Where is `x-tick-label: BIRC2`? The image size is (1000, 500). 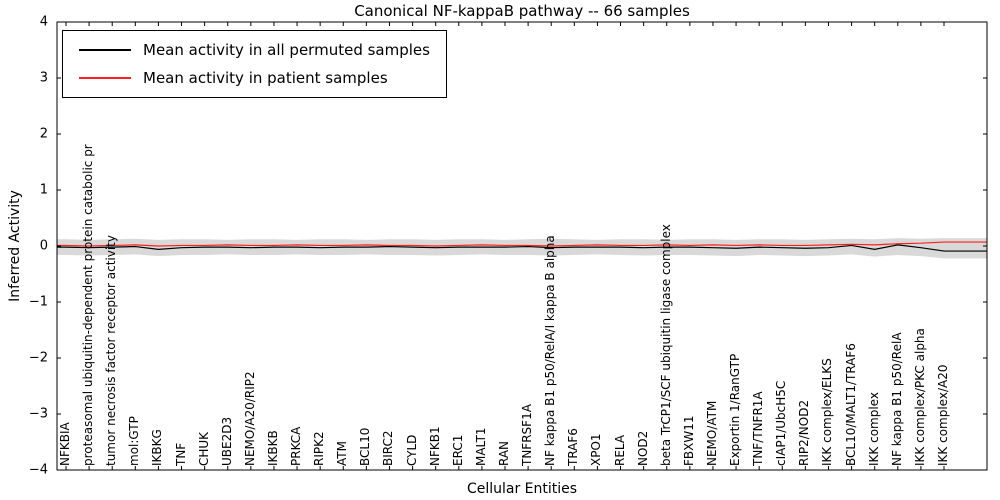
x-tick-label: BIRC2 is located at coordinates (388, 448).